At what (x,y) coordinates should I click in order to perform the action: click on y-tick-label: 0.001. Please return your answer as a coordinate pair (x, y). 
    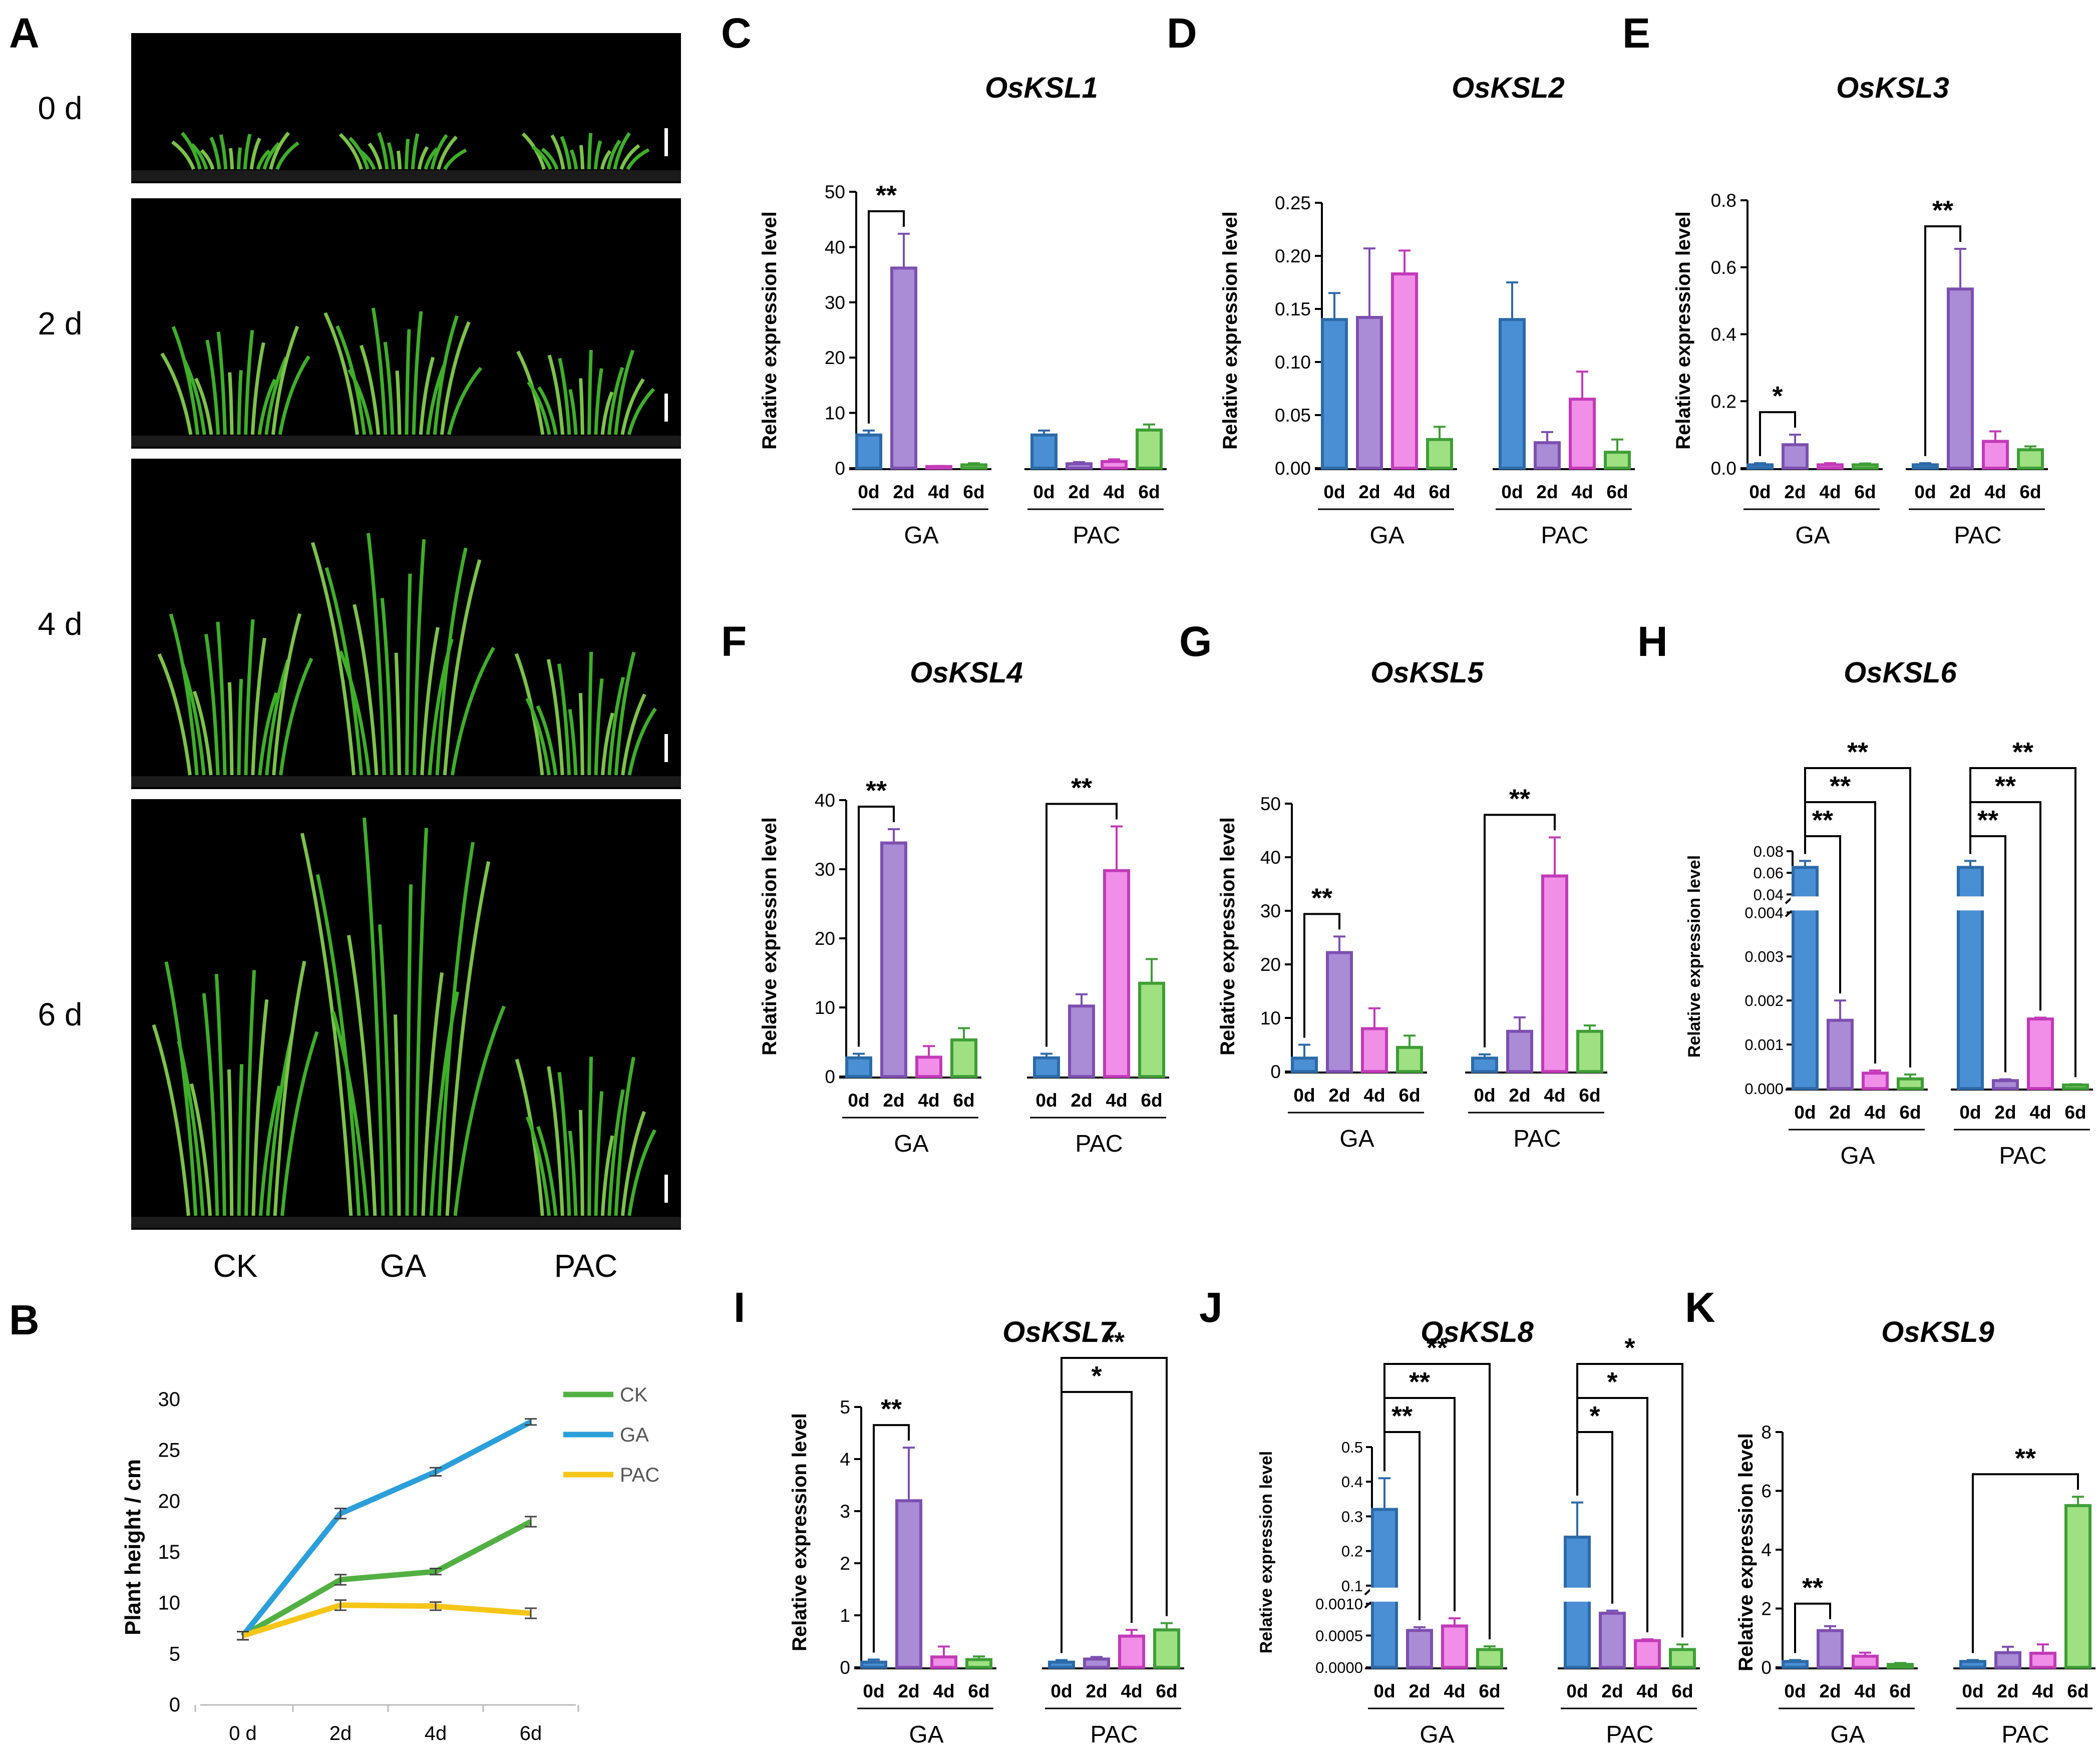
    Looking at the image, I should click on (1764, 1044).